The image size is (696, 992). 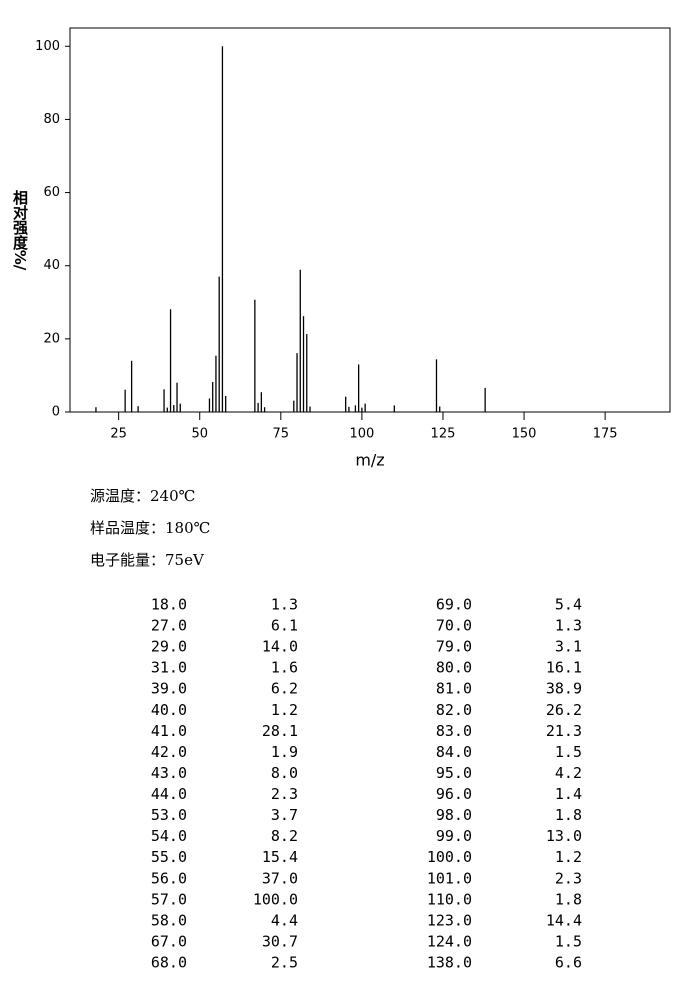 What do you see at coordinates (20, 230) in the screenshot?
I see `y-axis-label: 相对强度%/` at bounding box center [20, 230].